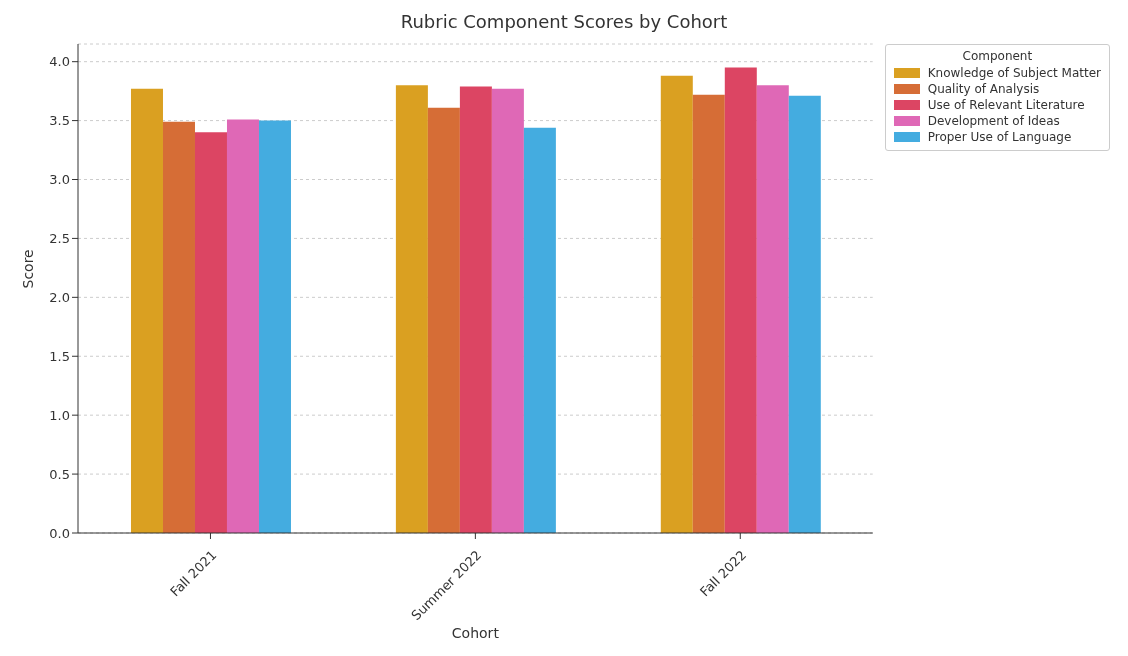 The width and height of the screenshot is (1128, 656). What do you see at coordinates (59, 239) in the screenshot?
I see `y-tick-label: 2.5` at bounding box center [59, 239].